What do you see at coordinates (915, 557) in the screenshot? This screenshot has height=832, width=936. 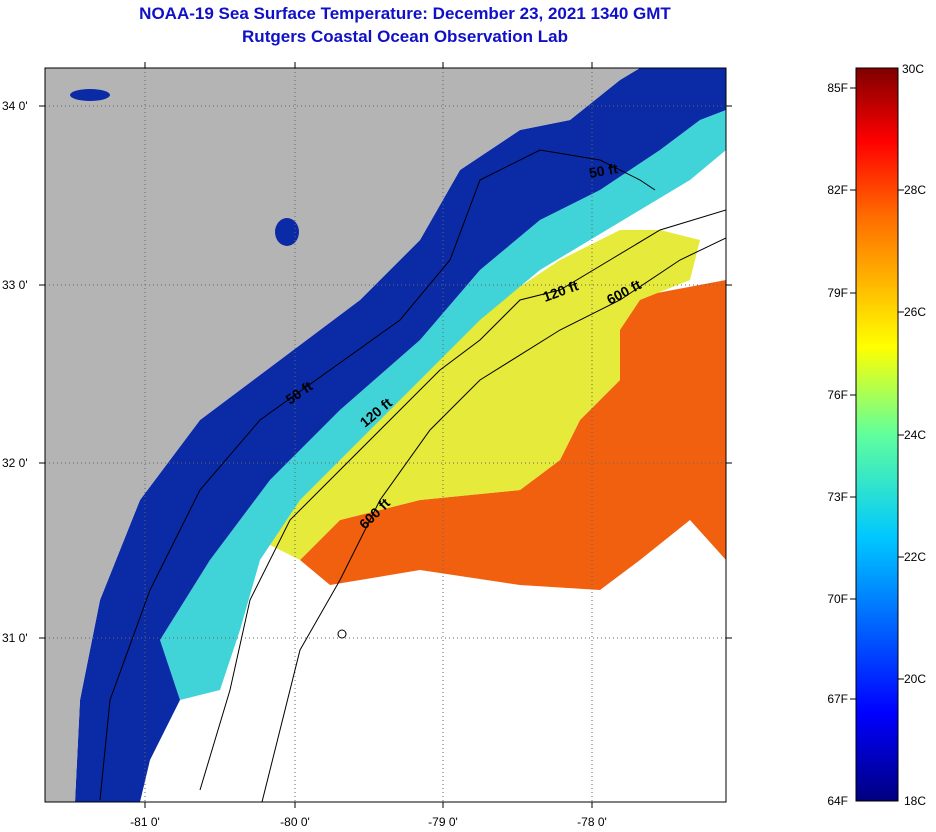 I see `colorbar-c-label: 22C` at bounding box center [915, 557].